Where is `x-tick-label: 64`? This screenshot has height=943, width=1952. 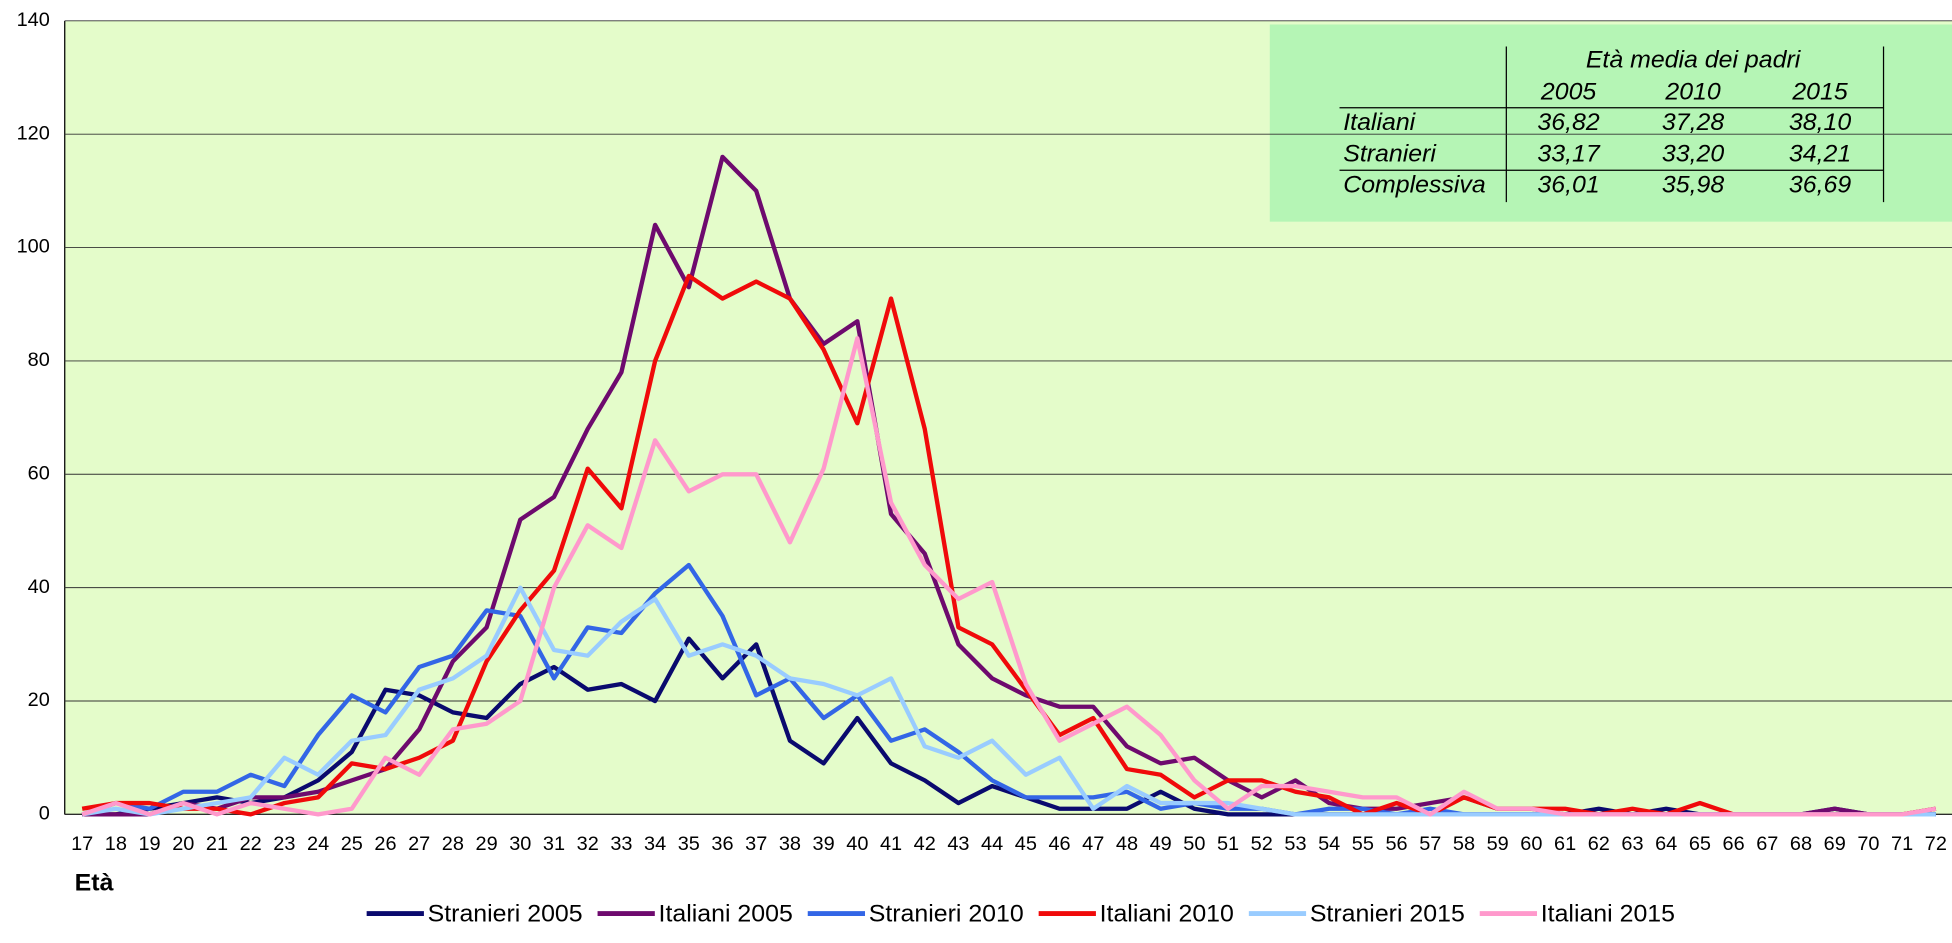 x-tick-label: 64 is located at coordinates (1666, 844).